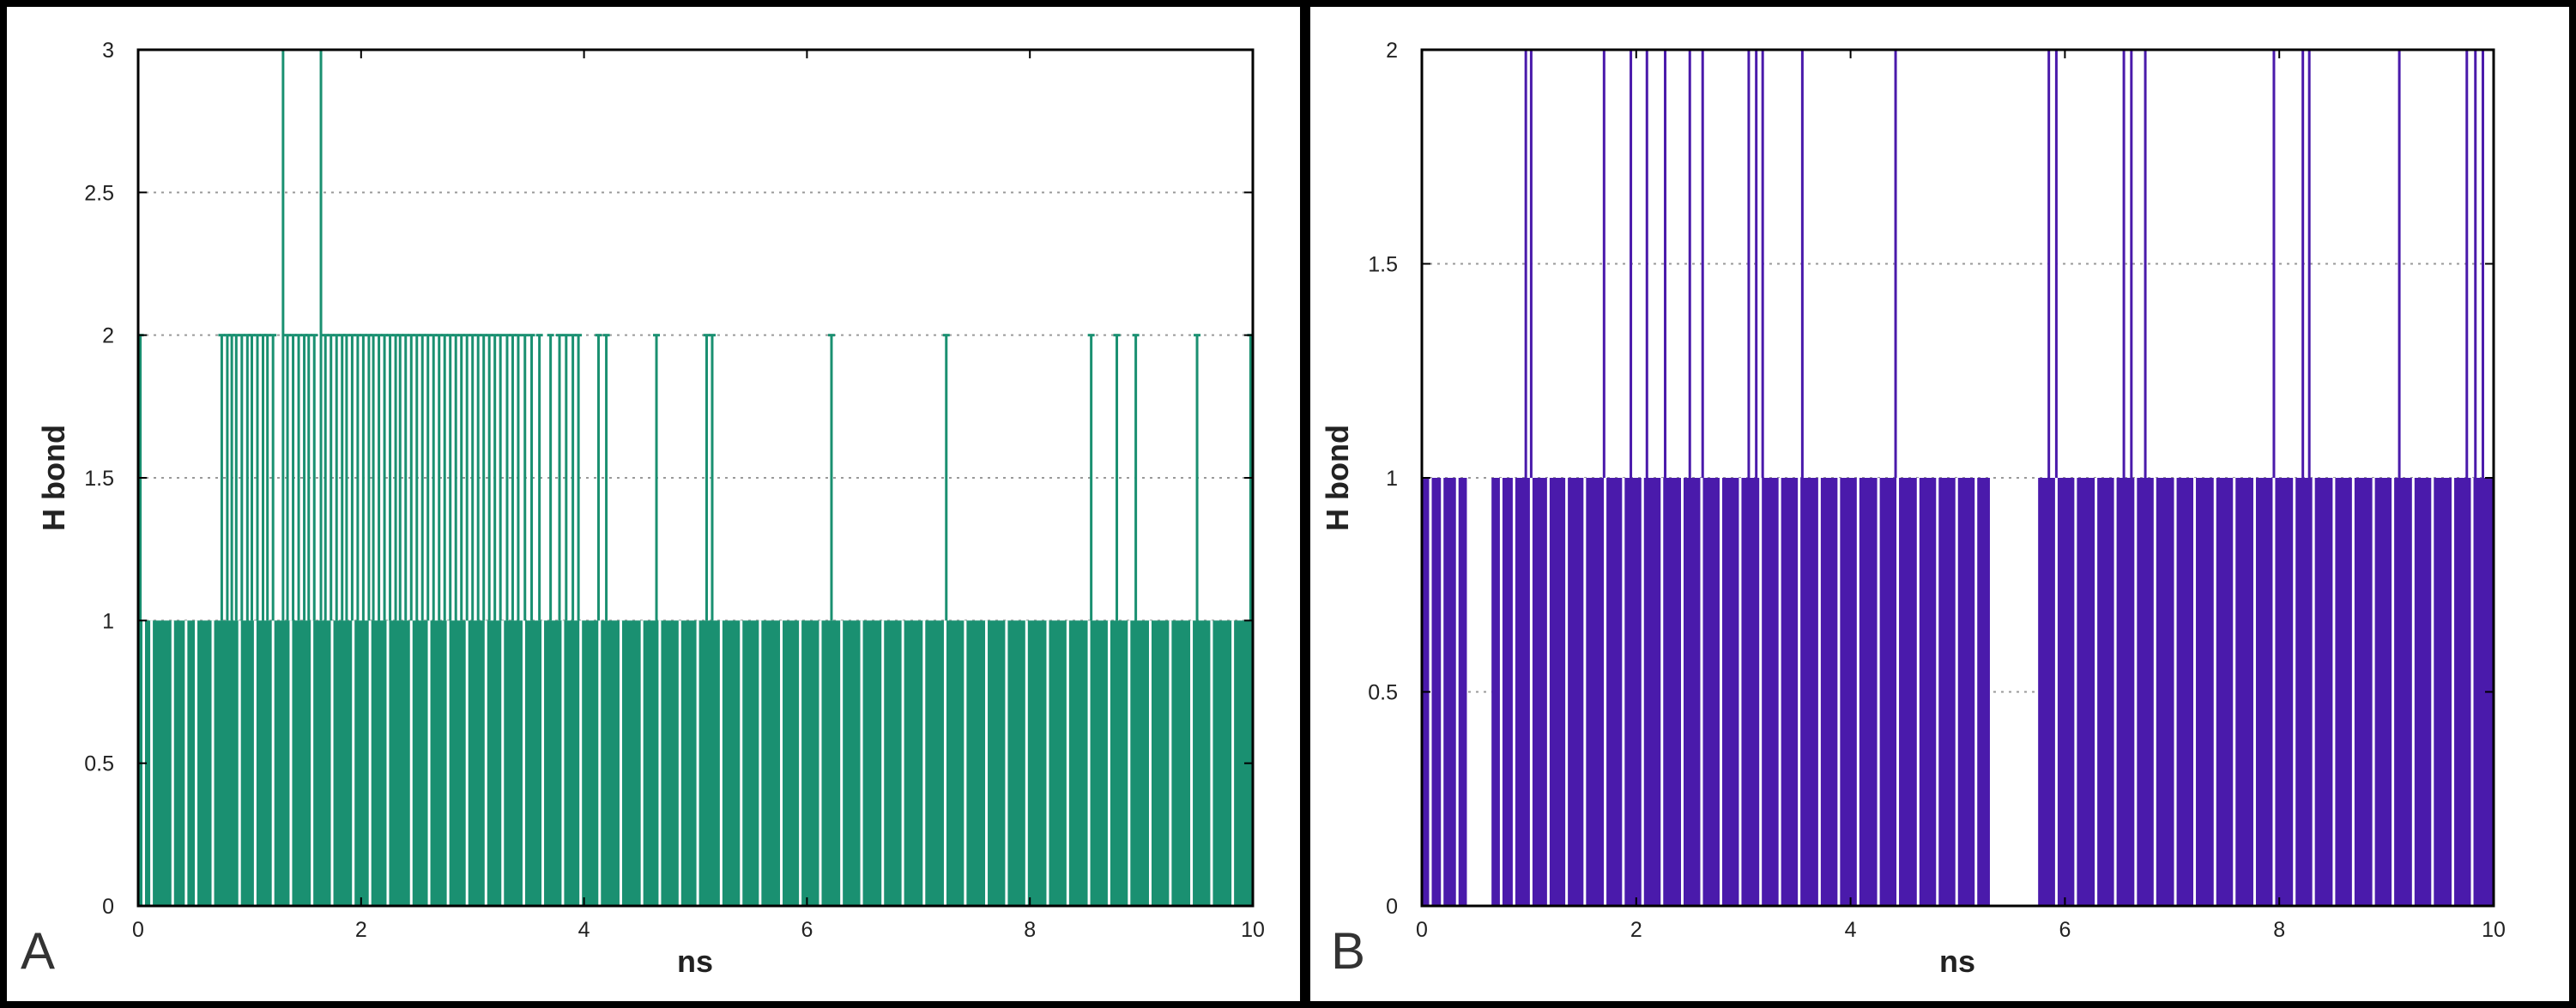 The image size is (2576, 1008). I want to click on panel-a-label: A, so click(38, 951).